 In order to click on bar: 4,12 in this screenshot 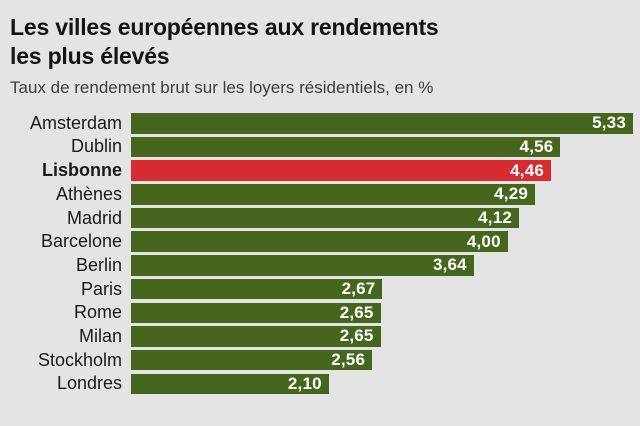, I will do `click(325, 218)`.